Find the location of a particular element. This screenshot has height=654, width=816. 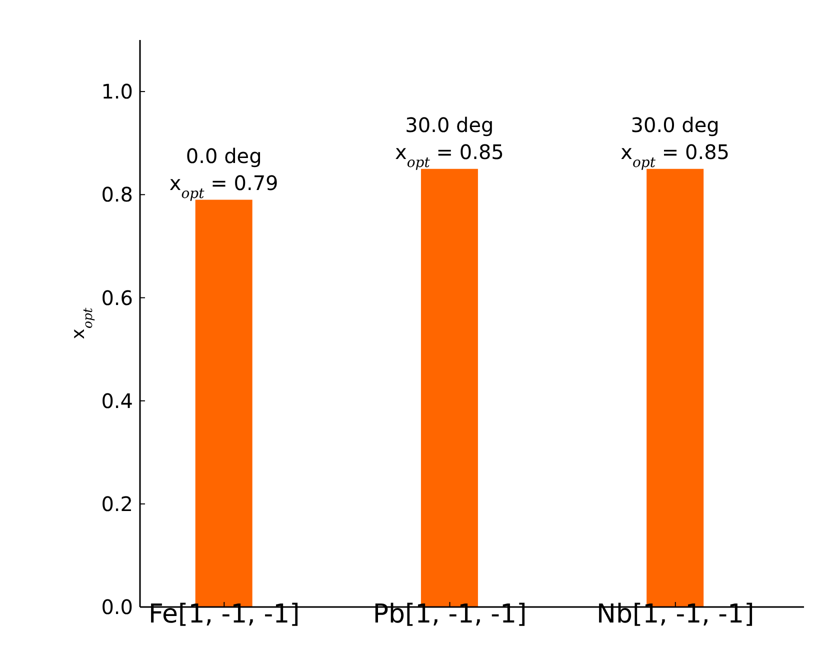

x-tick-label: Nb[1, -1, -1] is located at coordinates (675, 614).